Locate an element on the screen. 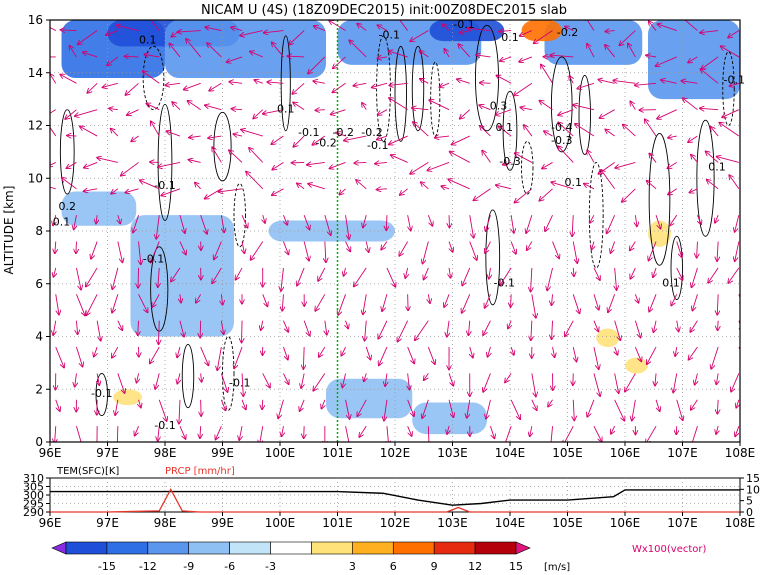  colorbar-label: -6 is located at coordinates (229, 566).